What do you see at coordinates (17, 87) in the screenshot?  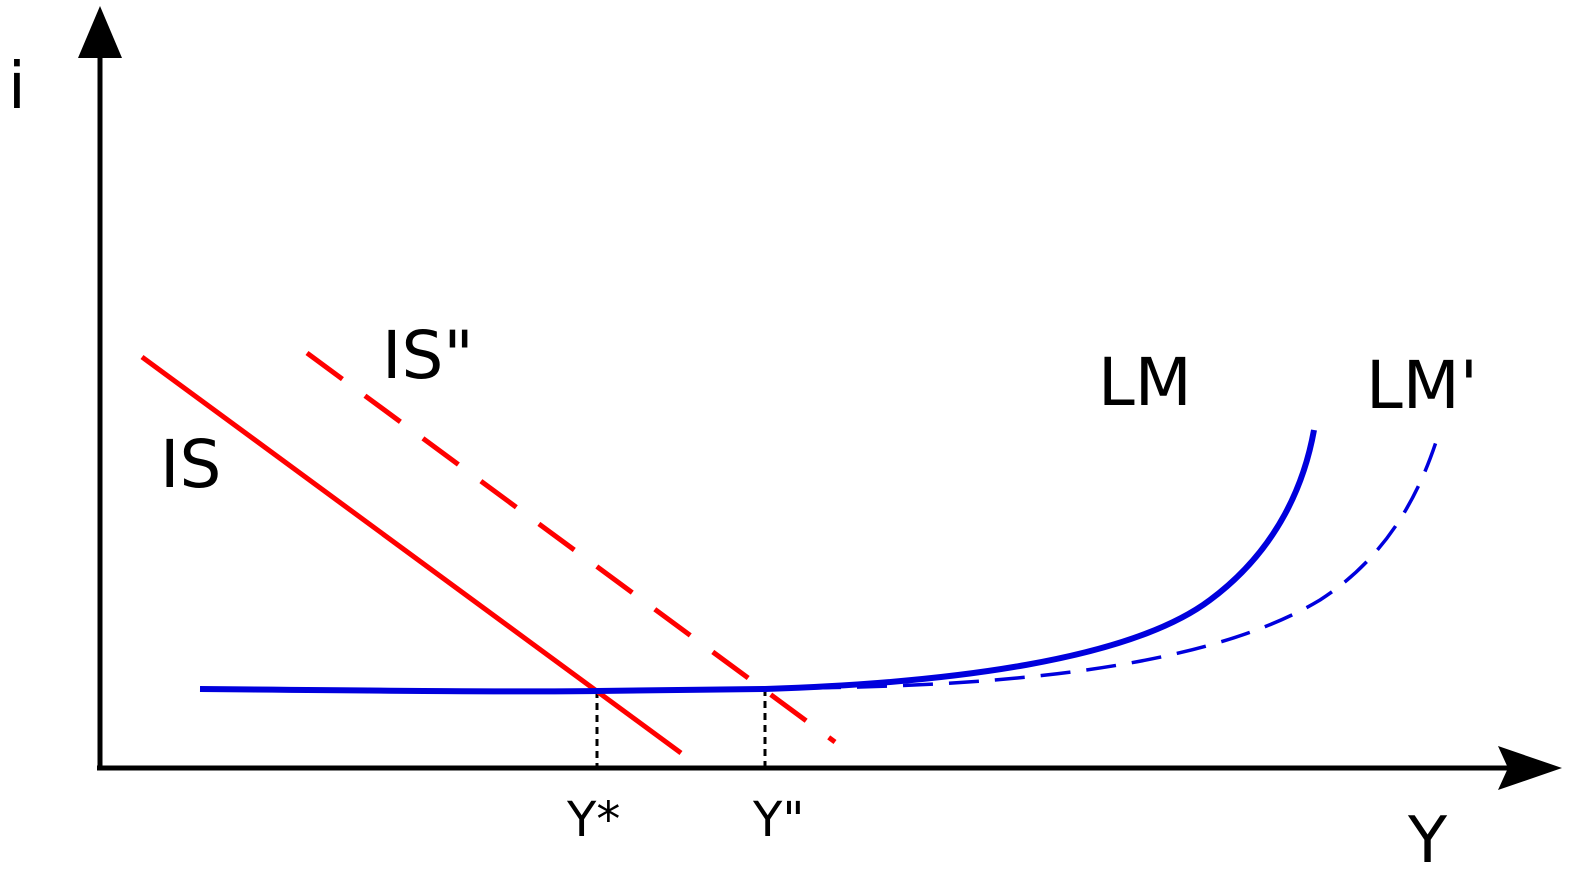 I see `y-axis-label: i` at bounding box center [17, 87].